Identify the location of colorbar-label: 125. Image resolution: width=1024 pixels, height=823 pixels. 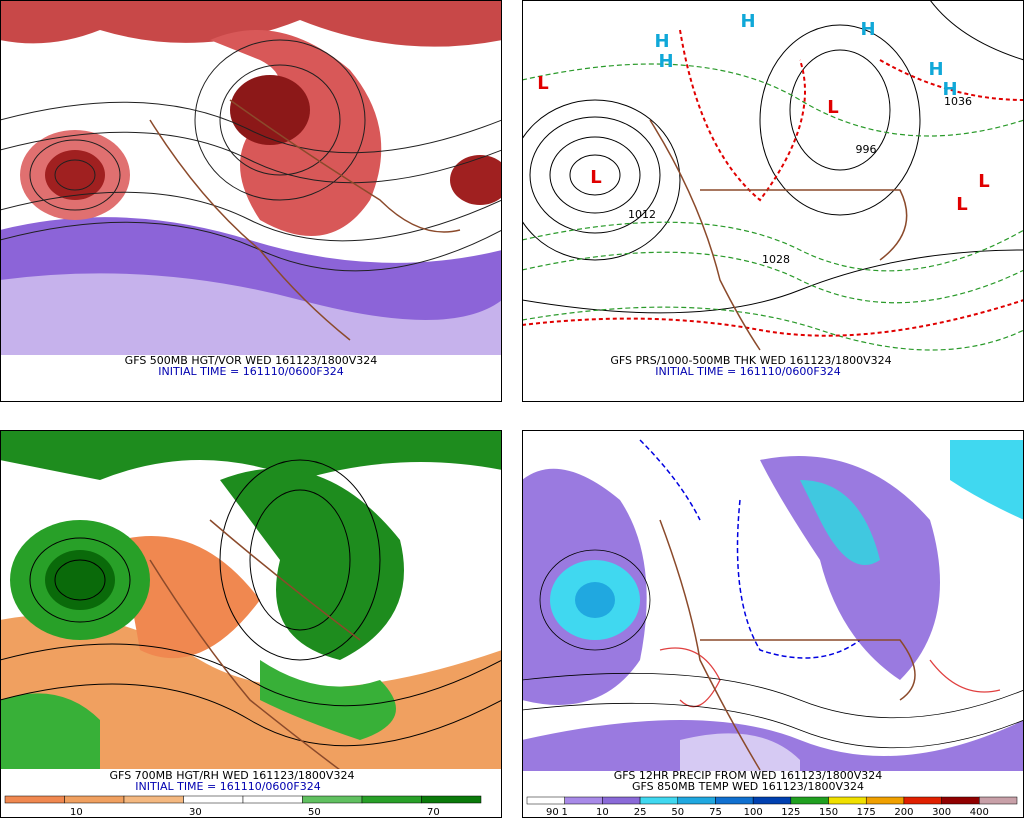
(790, 812).